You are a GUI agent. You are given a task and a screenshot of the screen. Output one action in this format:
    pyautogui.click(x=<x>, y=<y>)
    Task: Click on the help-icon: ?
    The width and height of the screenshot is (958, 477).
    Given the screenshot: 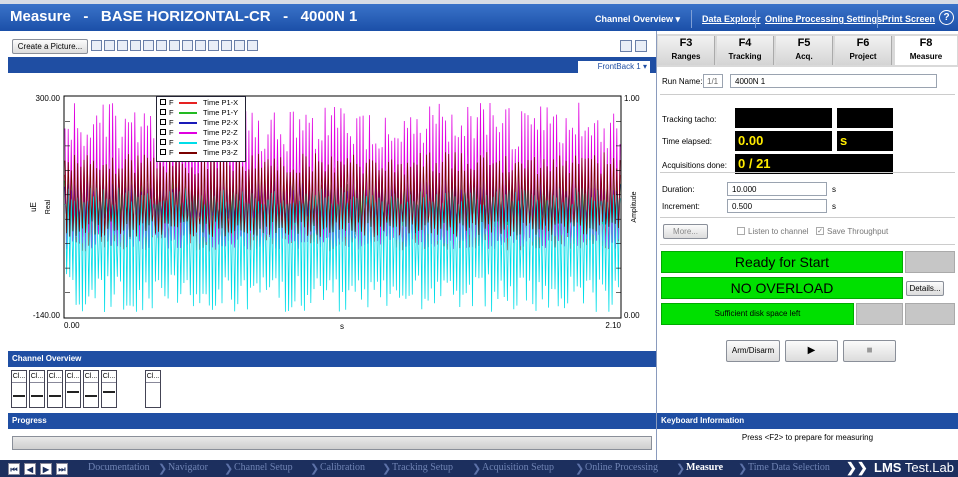 What is the action you would take?
    pyautogui.click(x=946, y=17)
    